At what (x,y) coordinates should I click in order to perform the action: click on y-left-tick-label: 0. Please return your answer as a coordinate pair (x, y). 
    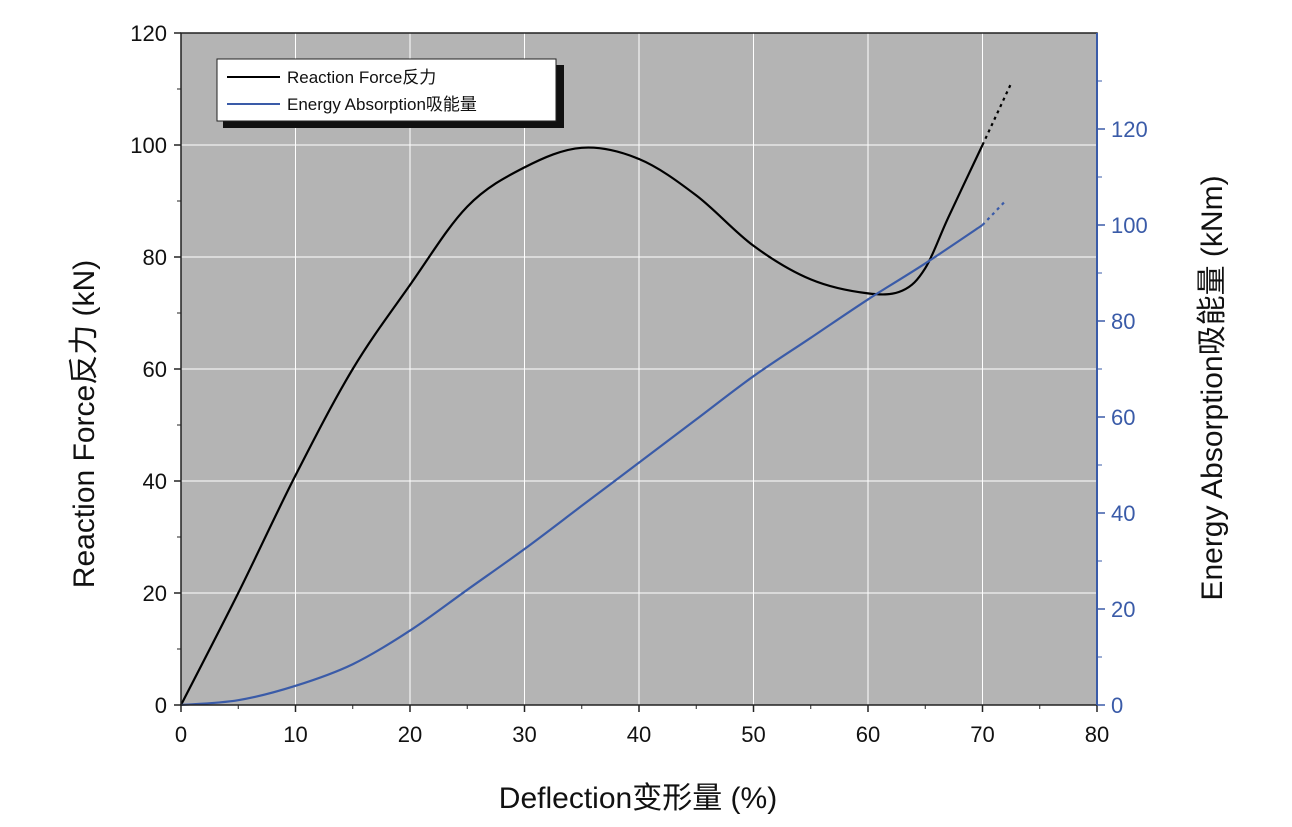
    Looking at the image, I should click on (161, 705).